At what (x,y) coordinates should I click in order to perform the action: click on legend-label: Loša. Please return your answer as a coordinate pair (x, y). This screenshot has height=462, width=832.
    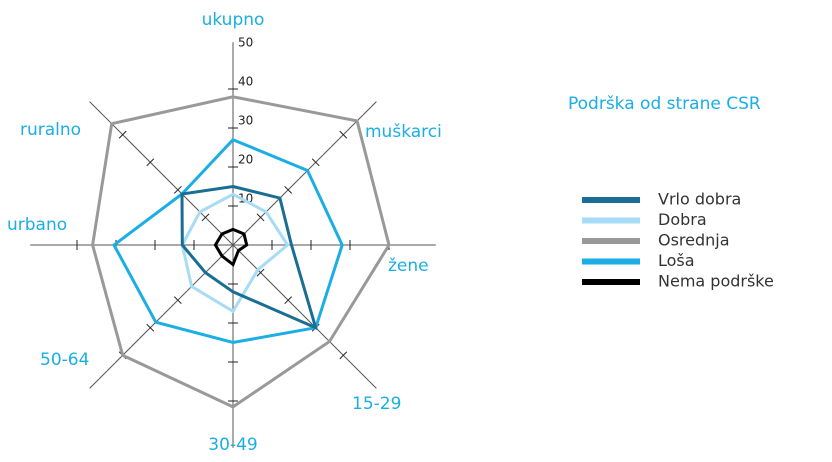
    Looking at the image, I should click on (676, 260).